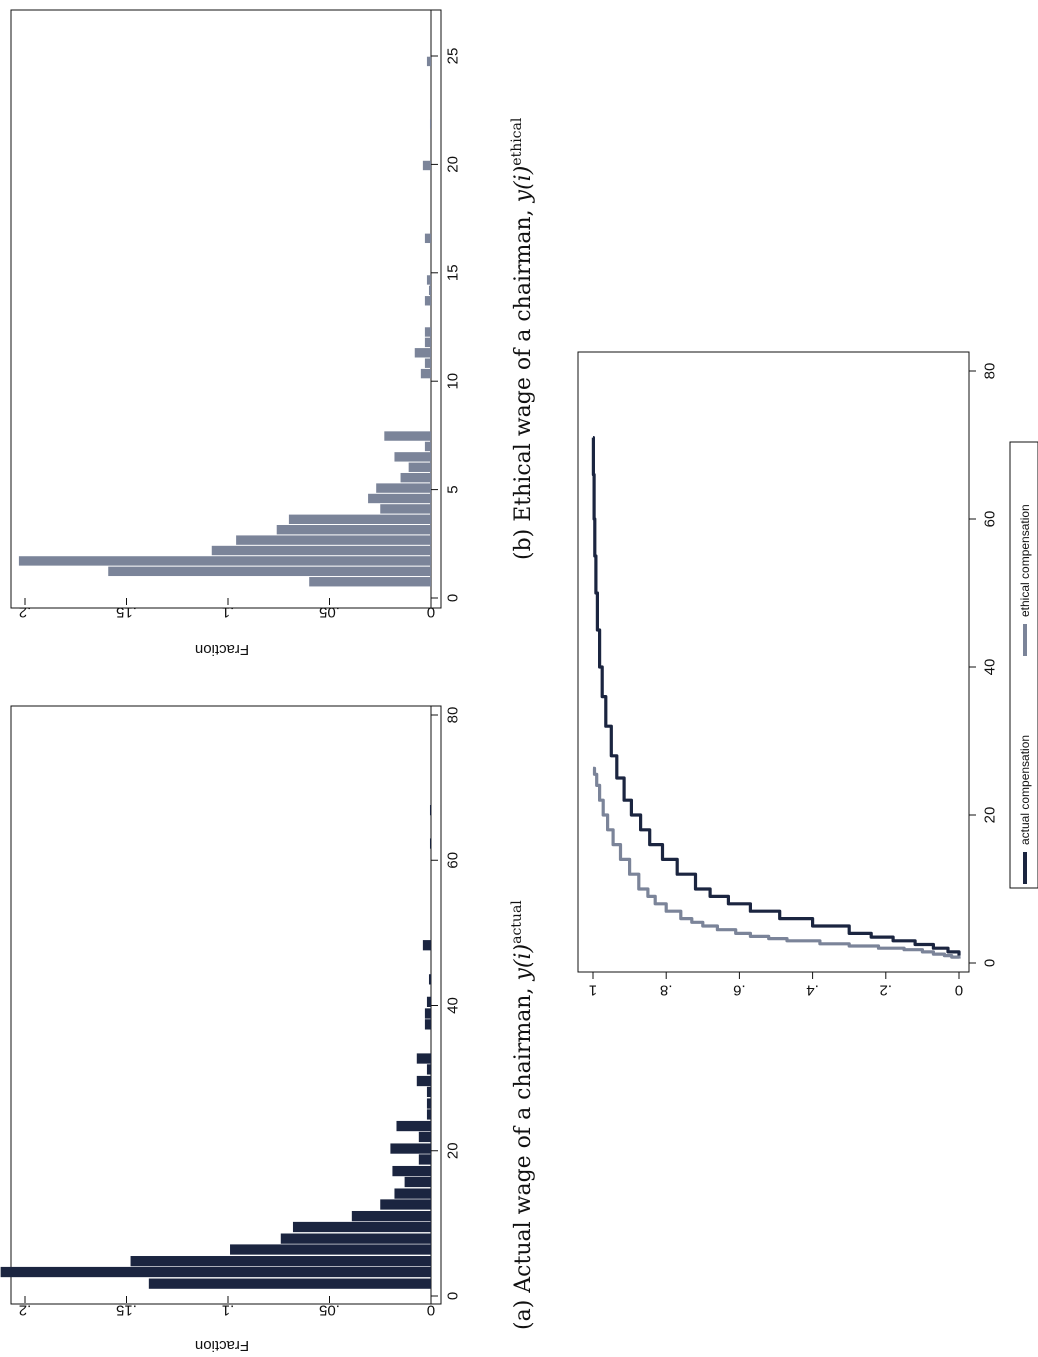  I want to click on fraction-axis-ticks-ethical: 0 .05 .1 .15 .2, so click(227, 609).